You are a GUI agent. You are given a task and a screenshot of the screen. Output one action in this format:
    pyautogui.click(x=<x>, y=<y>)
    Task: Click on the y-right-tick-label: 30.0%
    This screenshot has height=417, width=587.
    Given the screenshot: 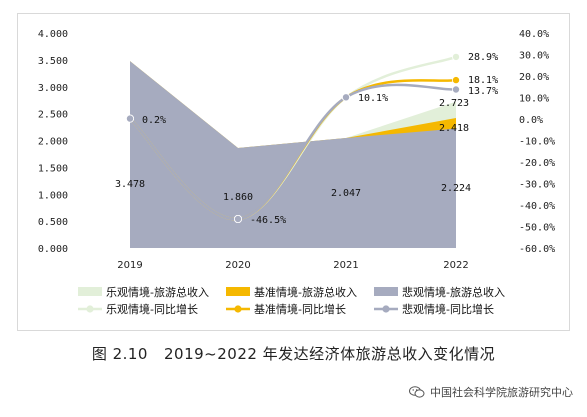 What is the action you would take?
    pyautogui.click(x=534, y=56)
    